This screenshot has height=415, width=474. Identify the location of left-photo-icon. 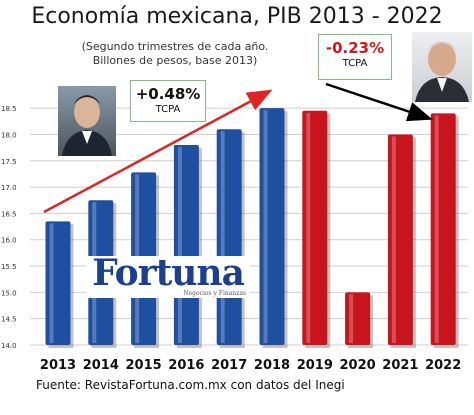
(87, 121).